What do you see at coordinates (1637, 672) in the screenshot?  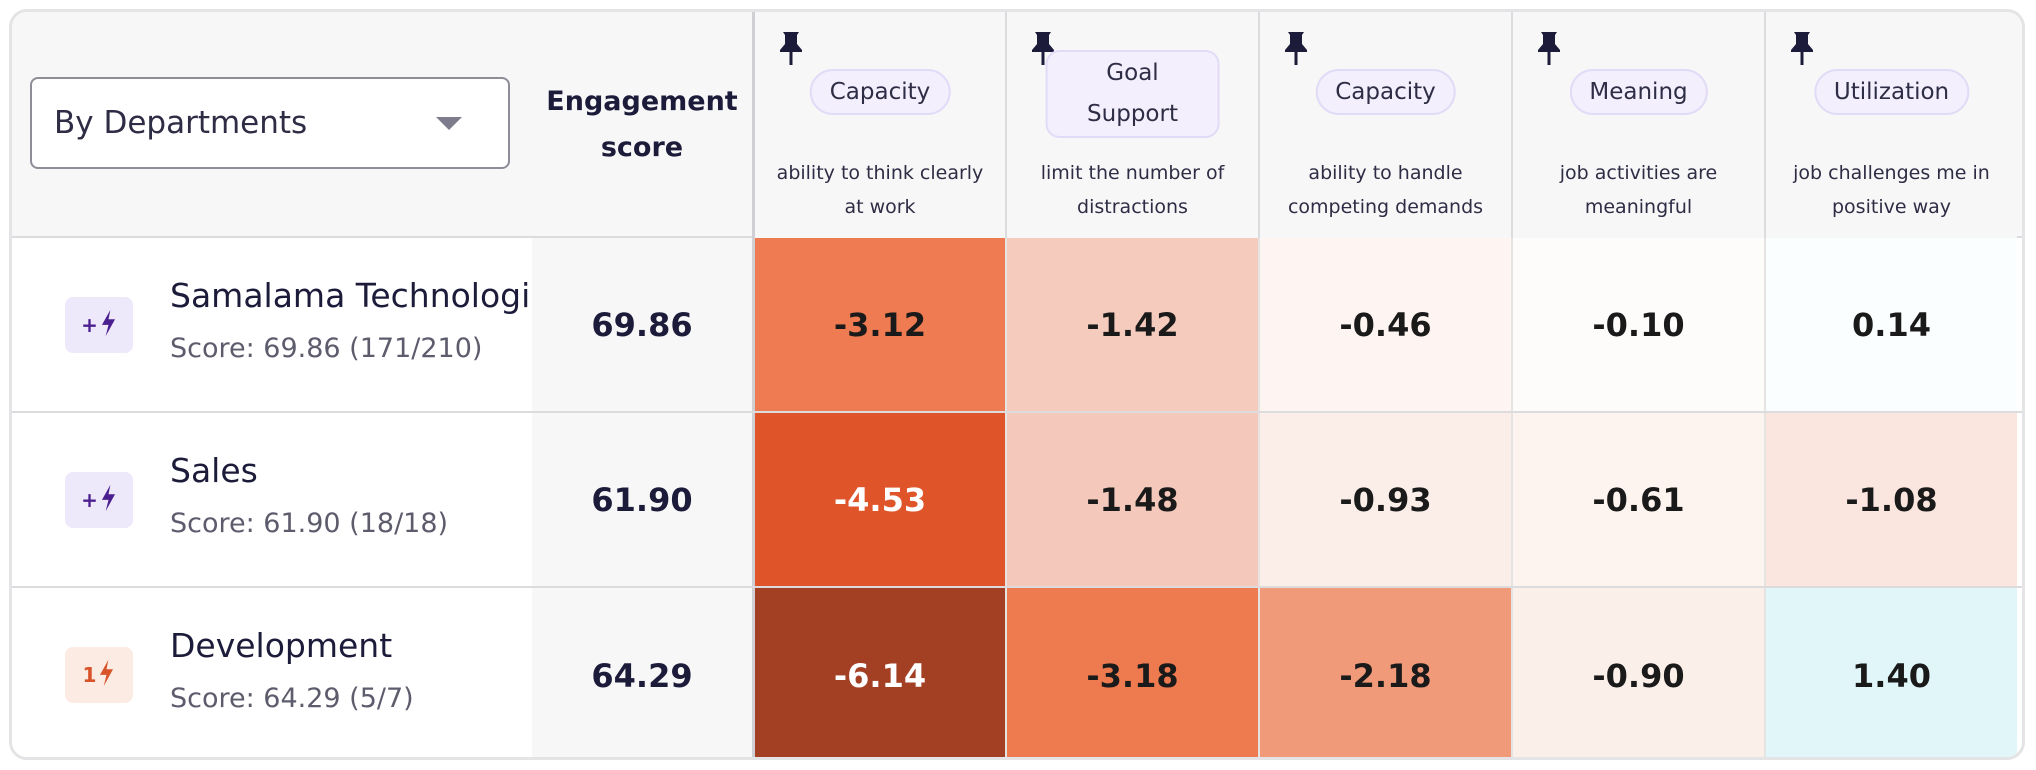 I see `heatmap-cell: -0.90` at bounding box center [1637, 672].